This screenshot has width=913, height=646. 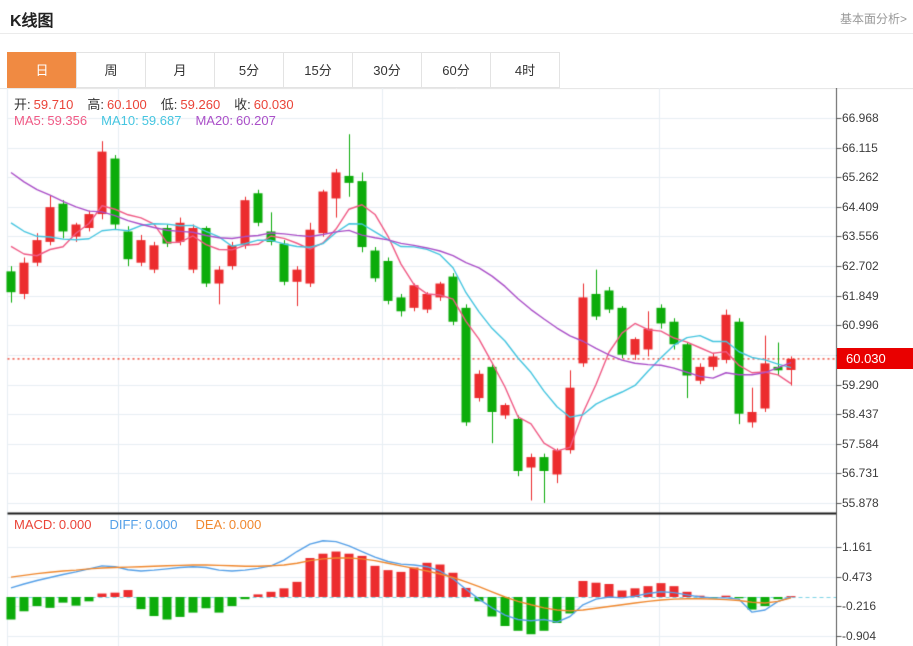 What do you see at coordinates (235, 120) in the screenshot?
I see `readout-item: MA20: 60.207` at bounding box center [235, 120].